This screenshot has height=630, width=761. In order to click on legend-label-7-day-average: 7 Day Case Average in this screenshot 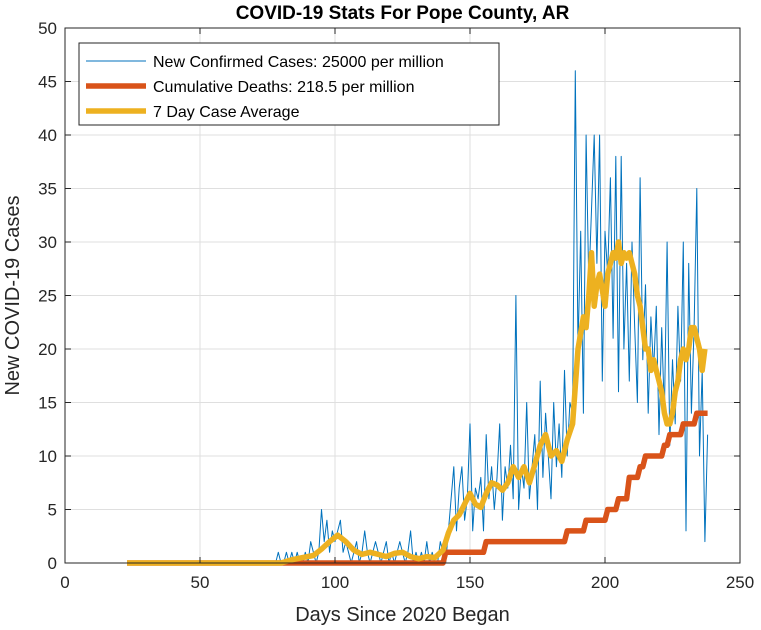, I will do `click(226, 112)`.